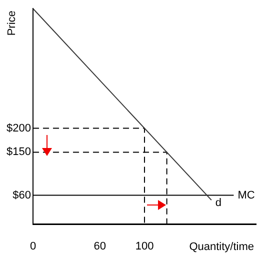 The height and width of the screenshot is (260, 260). I want to click on y-axis-title: Price, so click(12, 23).